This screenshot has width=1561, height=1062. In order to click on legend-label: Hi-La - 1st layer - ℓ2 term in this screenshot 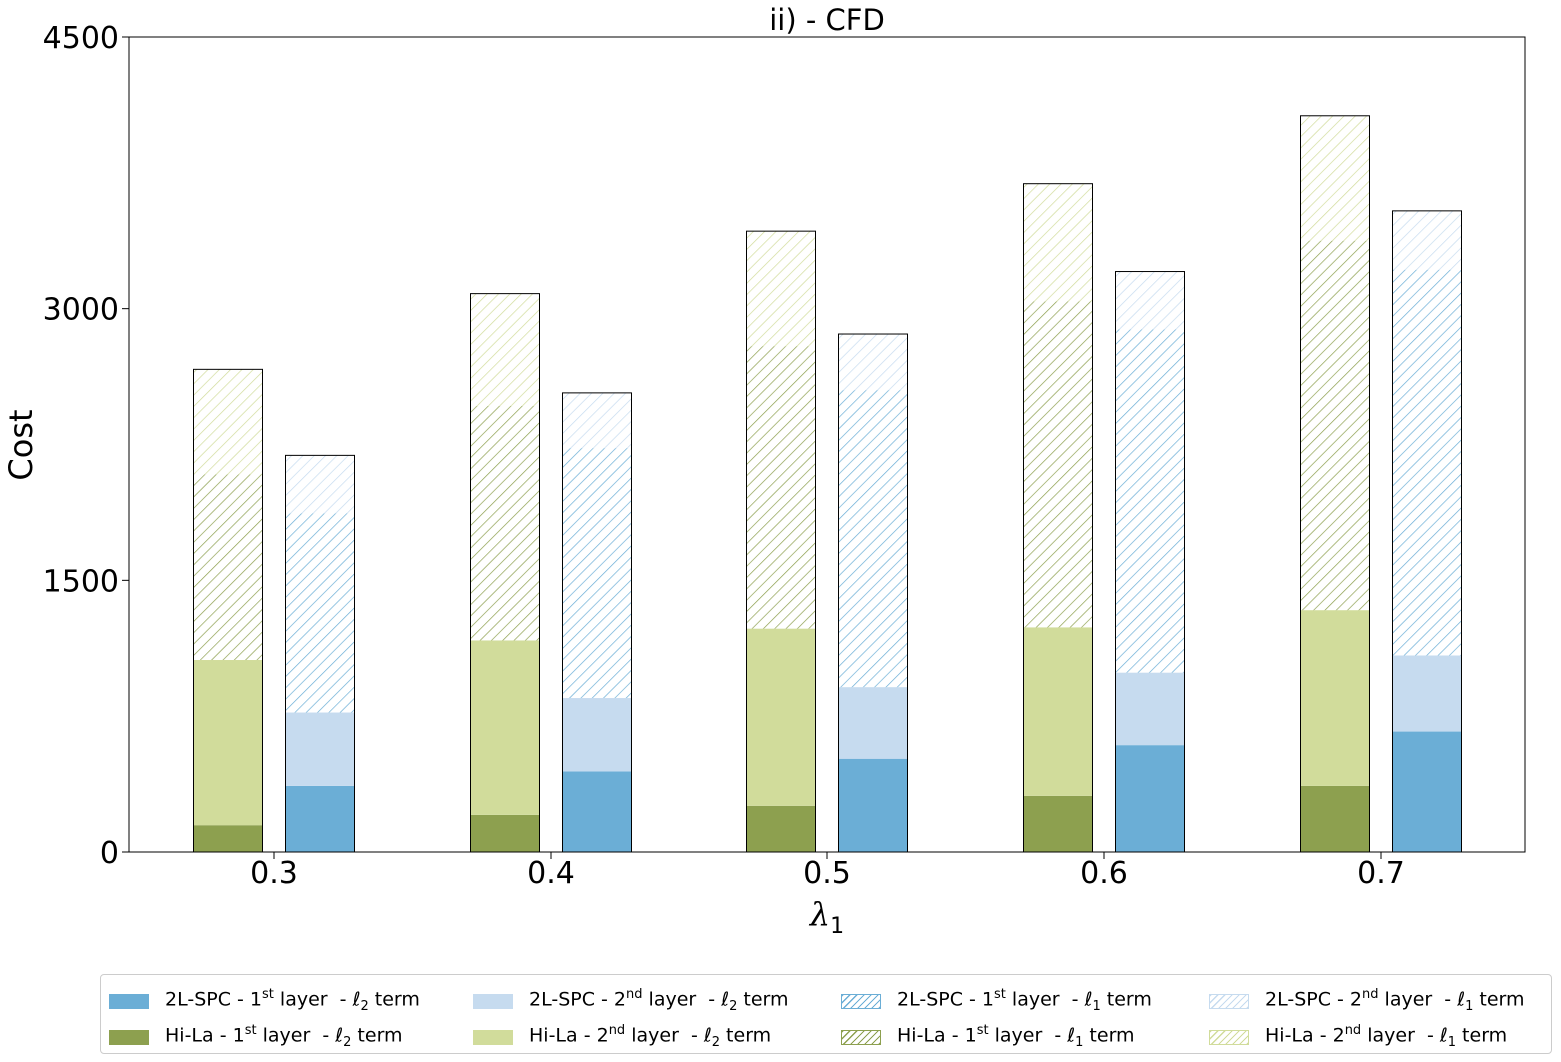, I will do `click(284, 1036)`.